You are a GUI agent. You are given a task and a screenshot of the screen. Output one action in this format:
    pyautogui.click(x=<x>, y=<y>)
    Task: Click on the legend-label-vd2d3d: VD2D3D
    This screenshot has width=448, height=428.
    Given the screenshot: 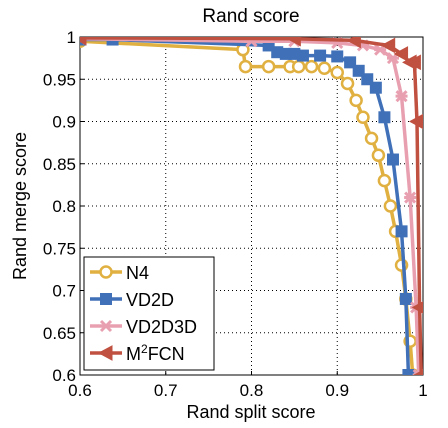 What is the action you would take?
    pyautogui.click(x=161, y=327)
    